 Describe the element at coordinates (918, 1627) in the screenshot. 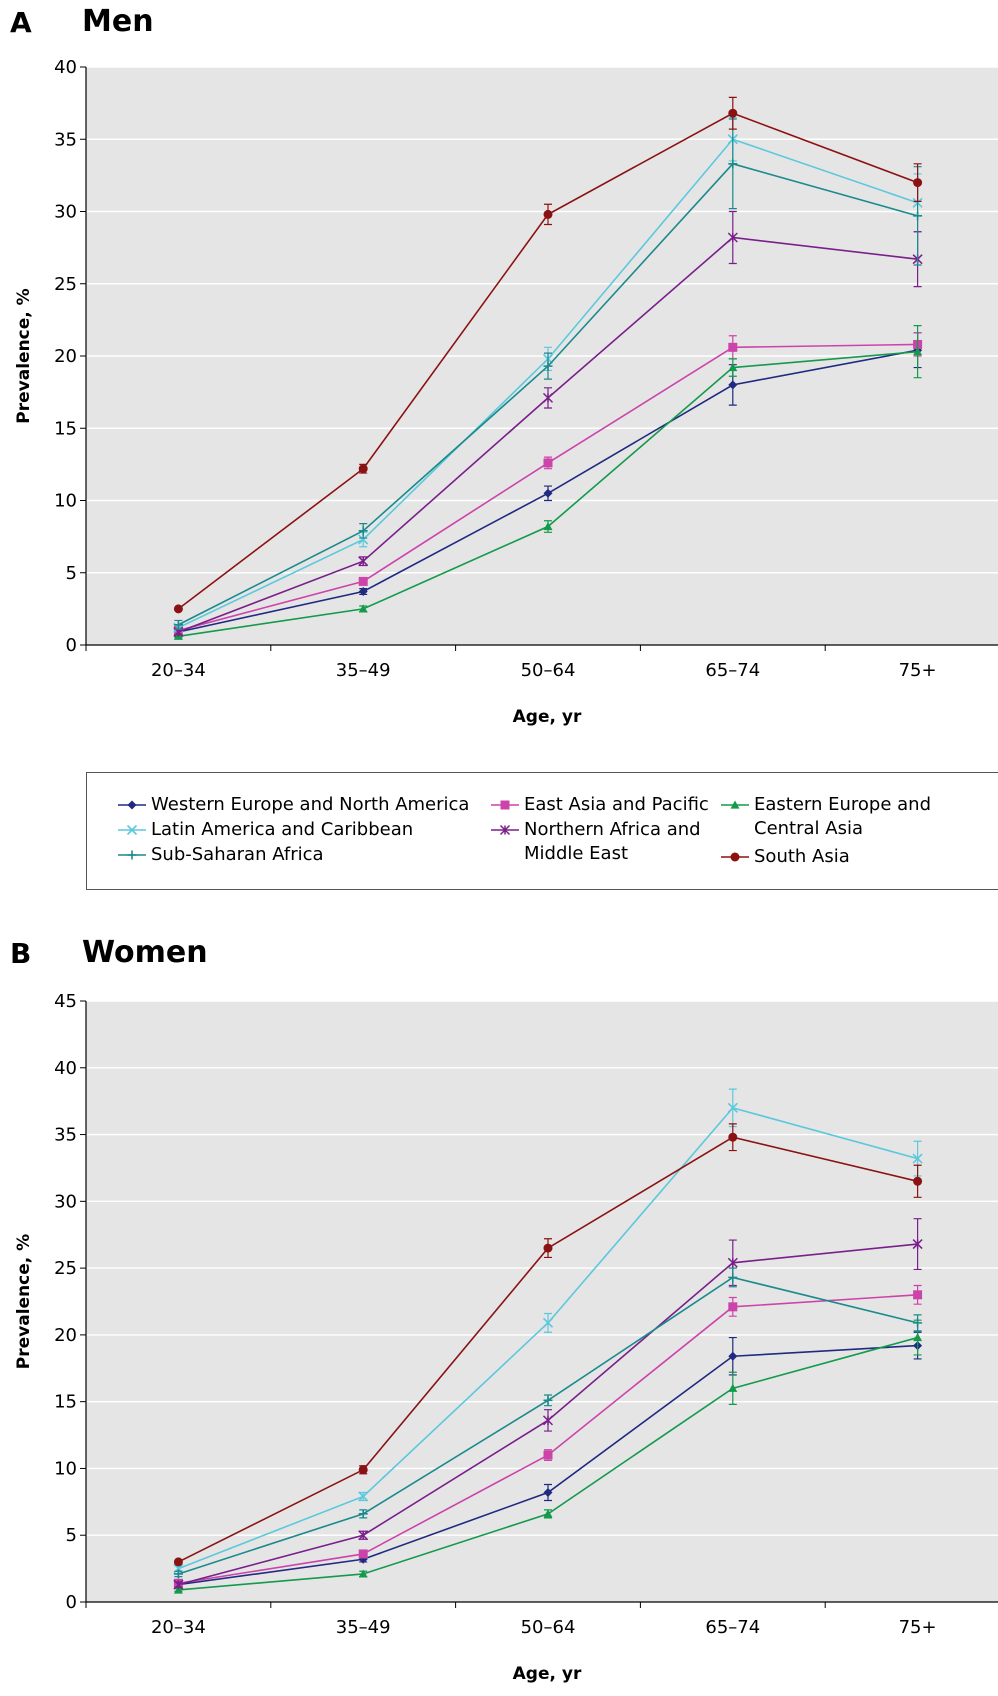

I see `women-x-tick-label: 75+` at that location.